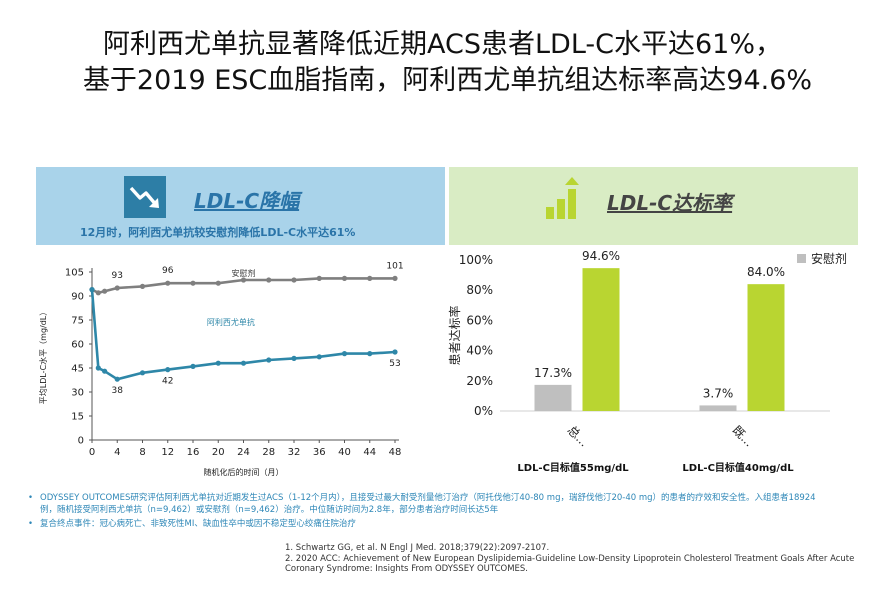  I want to click on x-tick-label: 8, so click(142, 452).